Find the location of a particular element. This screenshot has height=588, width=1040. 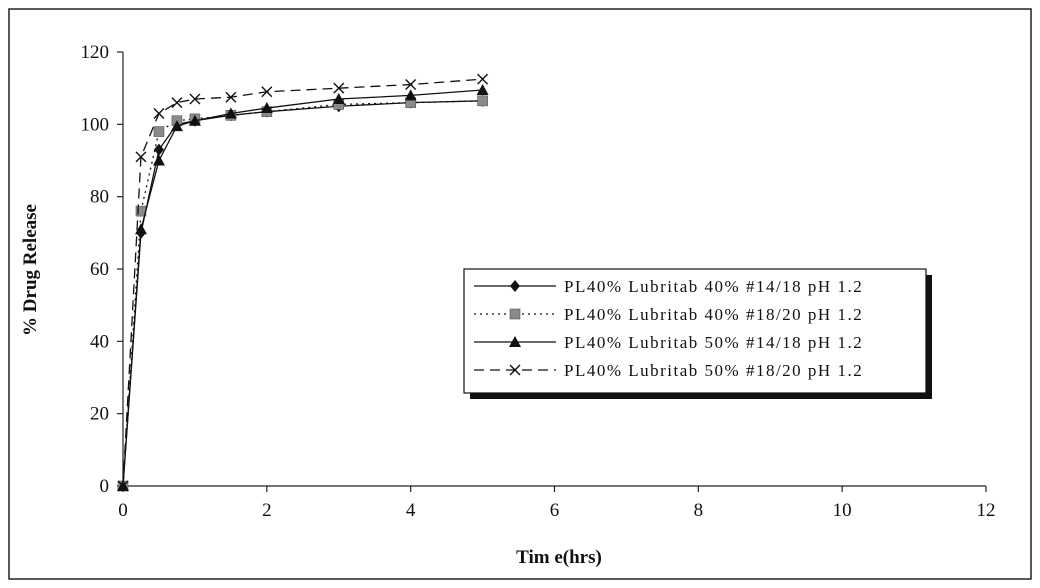

y-tick-label: 60 is located at coordinates (99, 269).